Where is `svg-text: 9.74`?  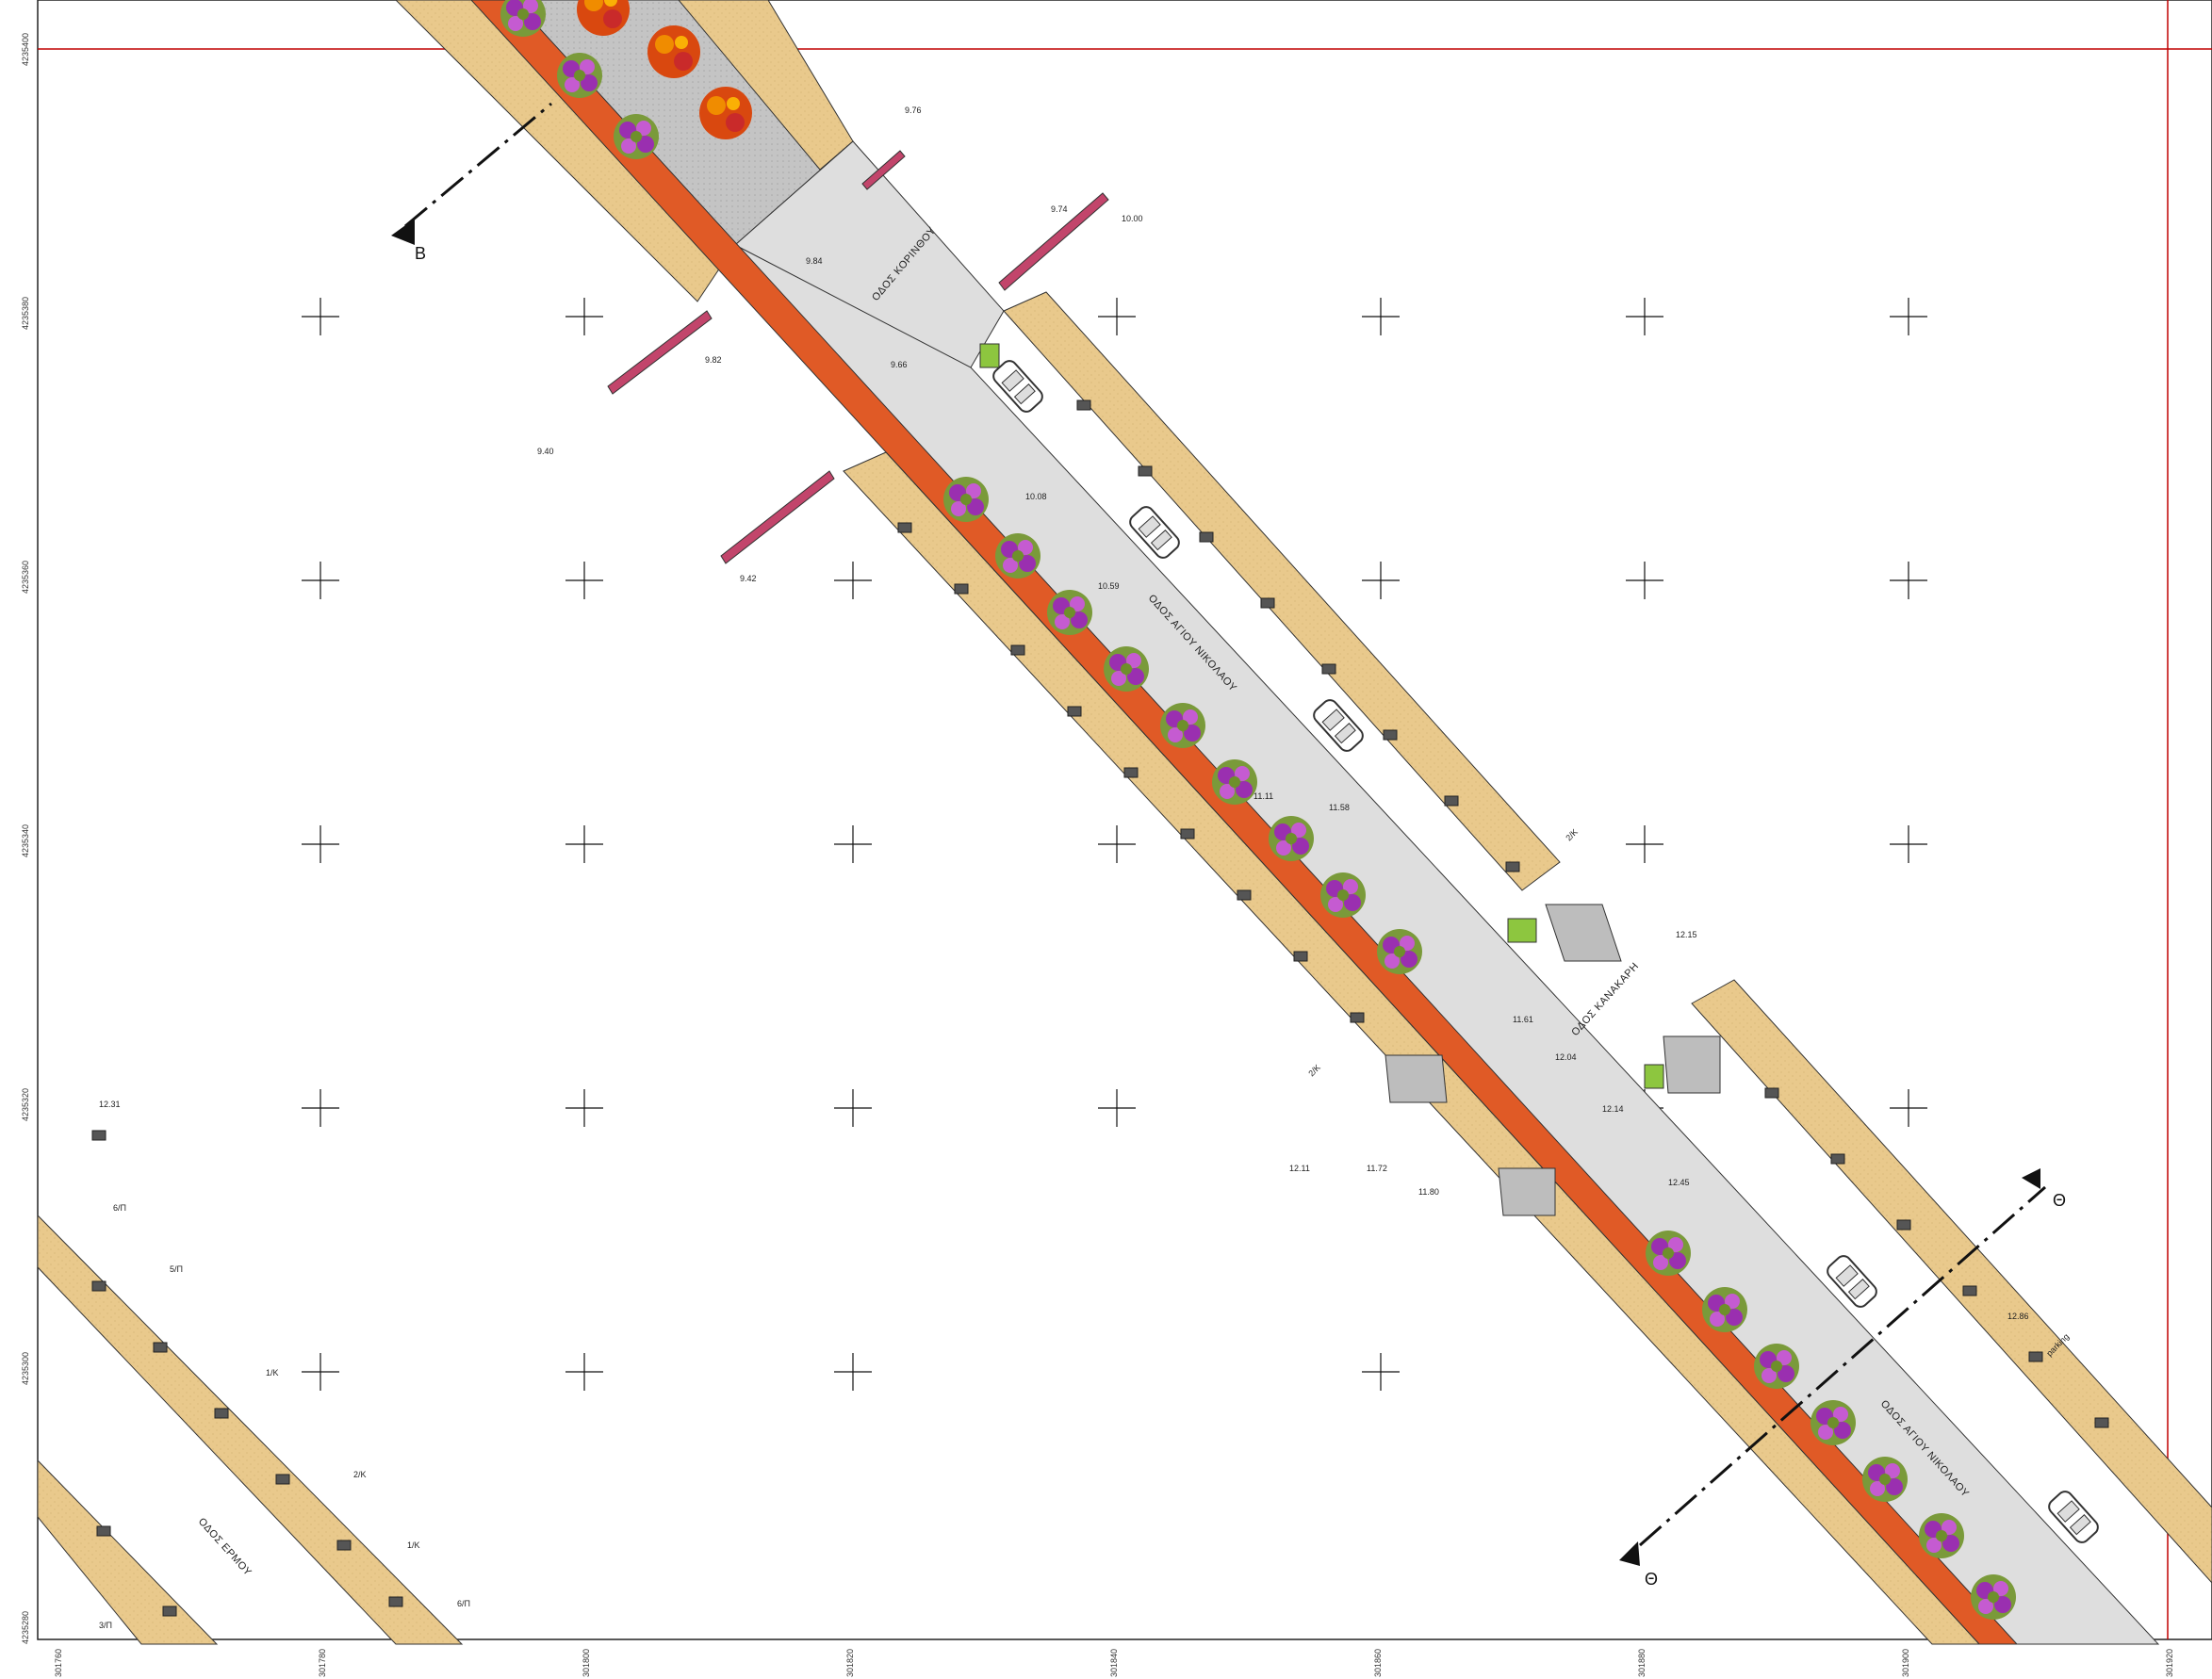 svg-text: 9.74 is located at coordinates (1059, 209).